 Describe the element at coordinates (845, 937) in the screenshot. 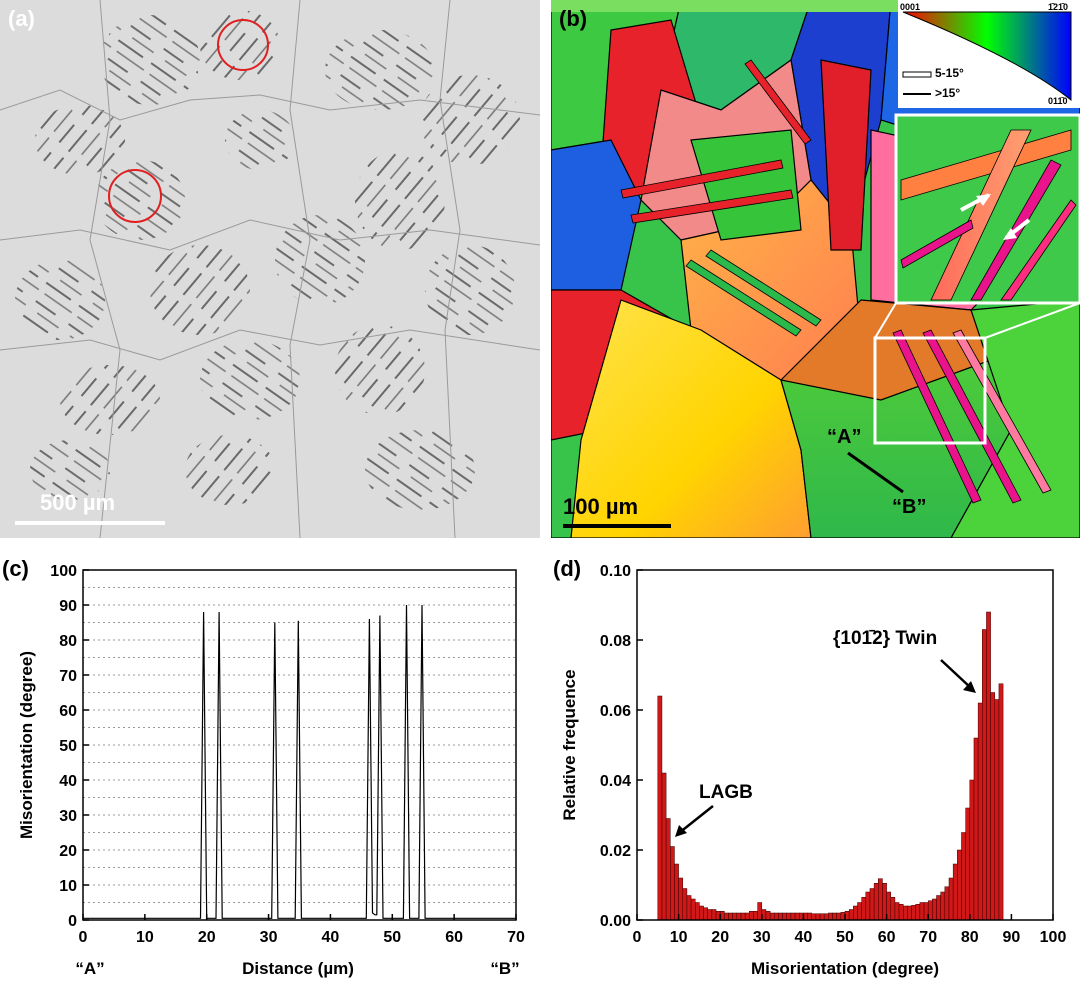

I see `x-tick-label-d: 50` at that location.